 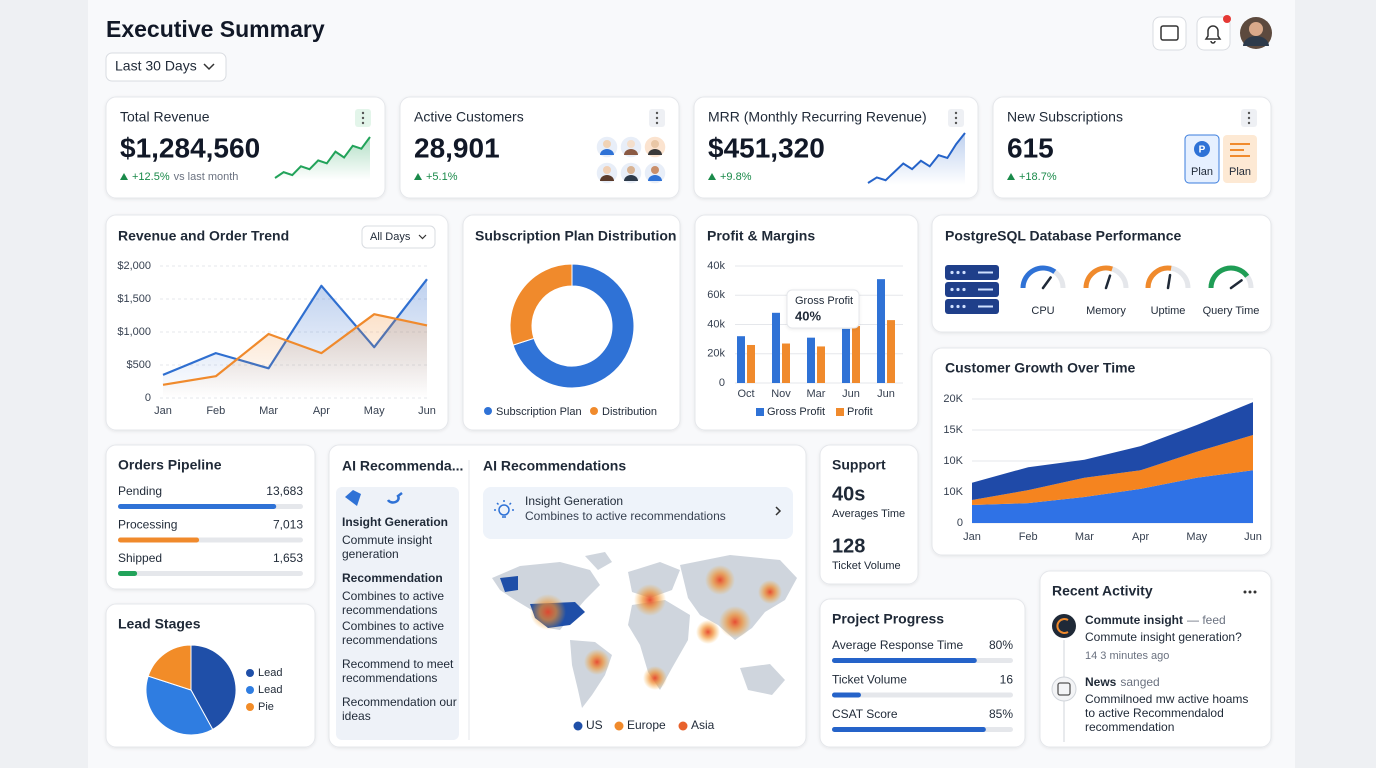 What do you see at coordinates (659, 645) in the screenshot?
I see `land` at bounding box center [659, 645].